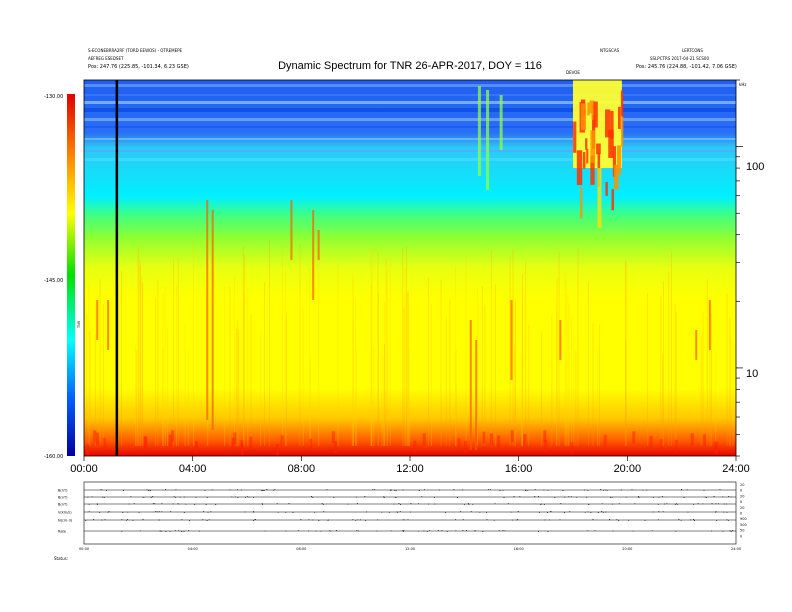 This screenshot has width=792, height=612. What do you see at coordinates (752, 374) in the screenshot?
I see `y-tick-10: 10` at bounding box center [752, 374].